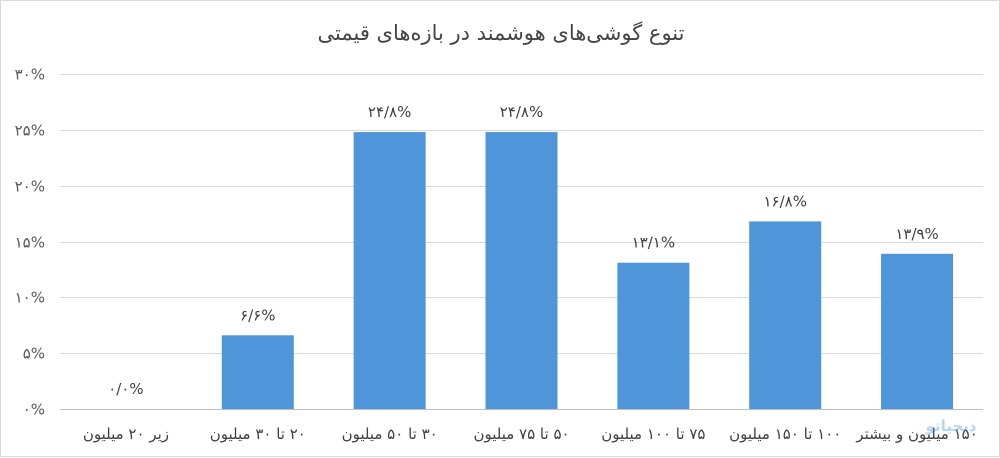 This screenshot has width=1000, height=458. I want to click on y-axis-ticks: ۰% ۵% ۱۰% ۱۵% ۲۰% ۲۵% ۳۰%, so click(30, 242).